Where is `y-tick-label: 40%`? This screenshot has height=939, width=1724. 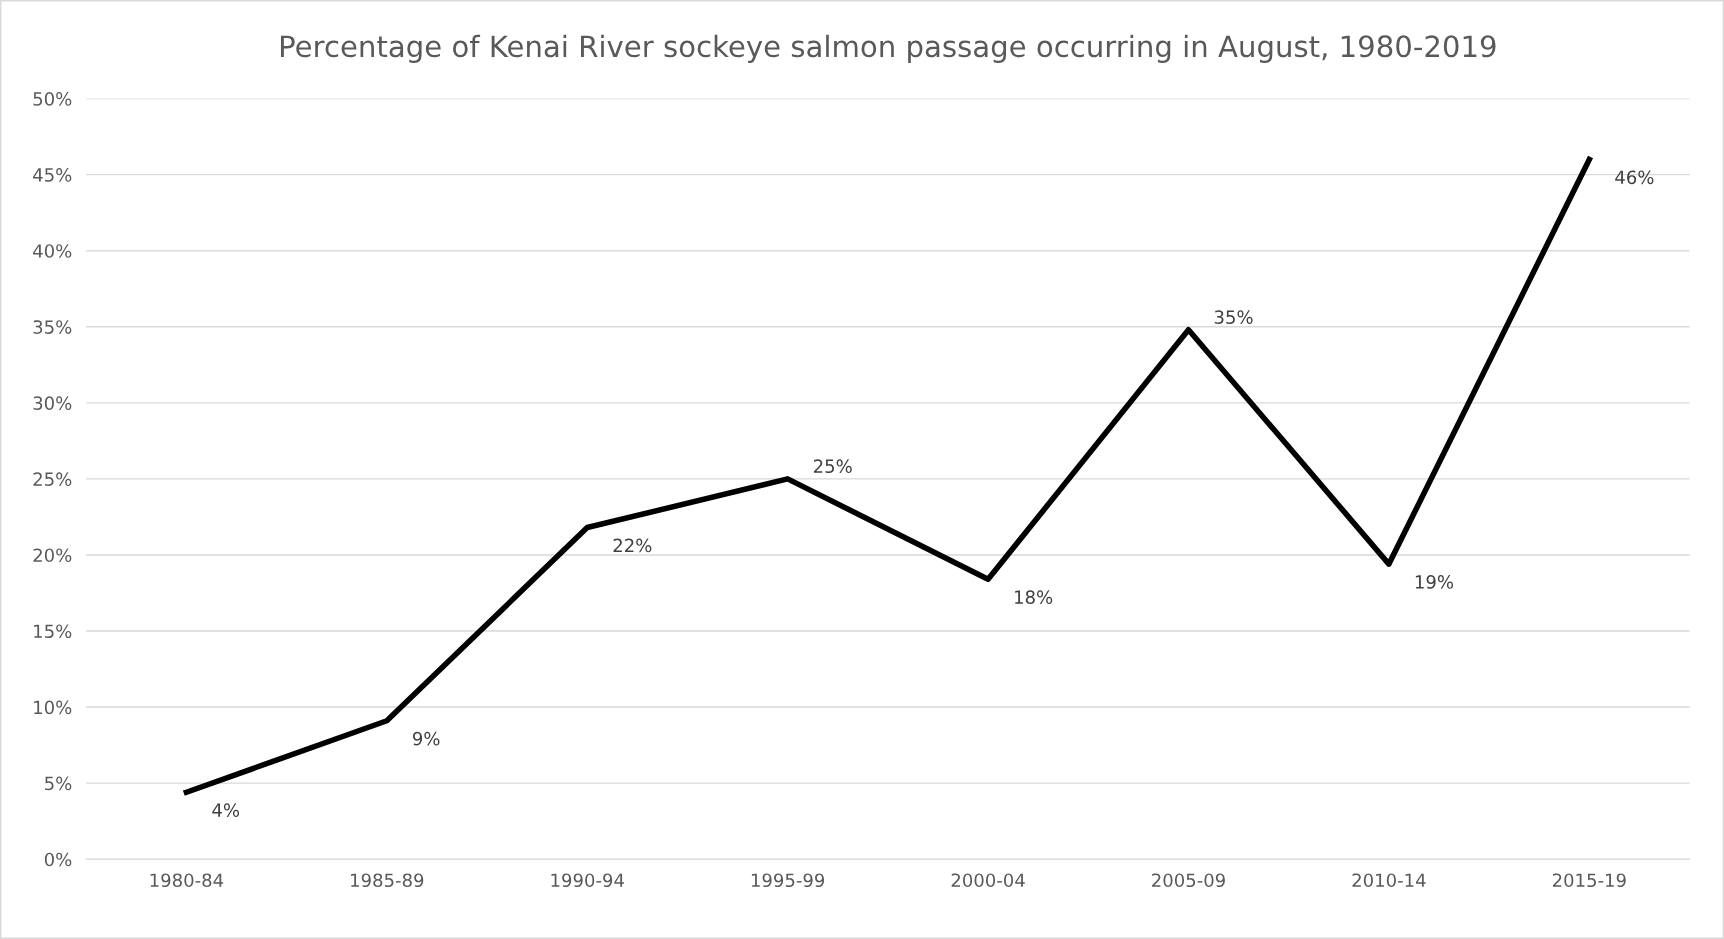 y-tick-label: 40% is located at coordinates (52, 251).